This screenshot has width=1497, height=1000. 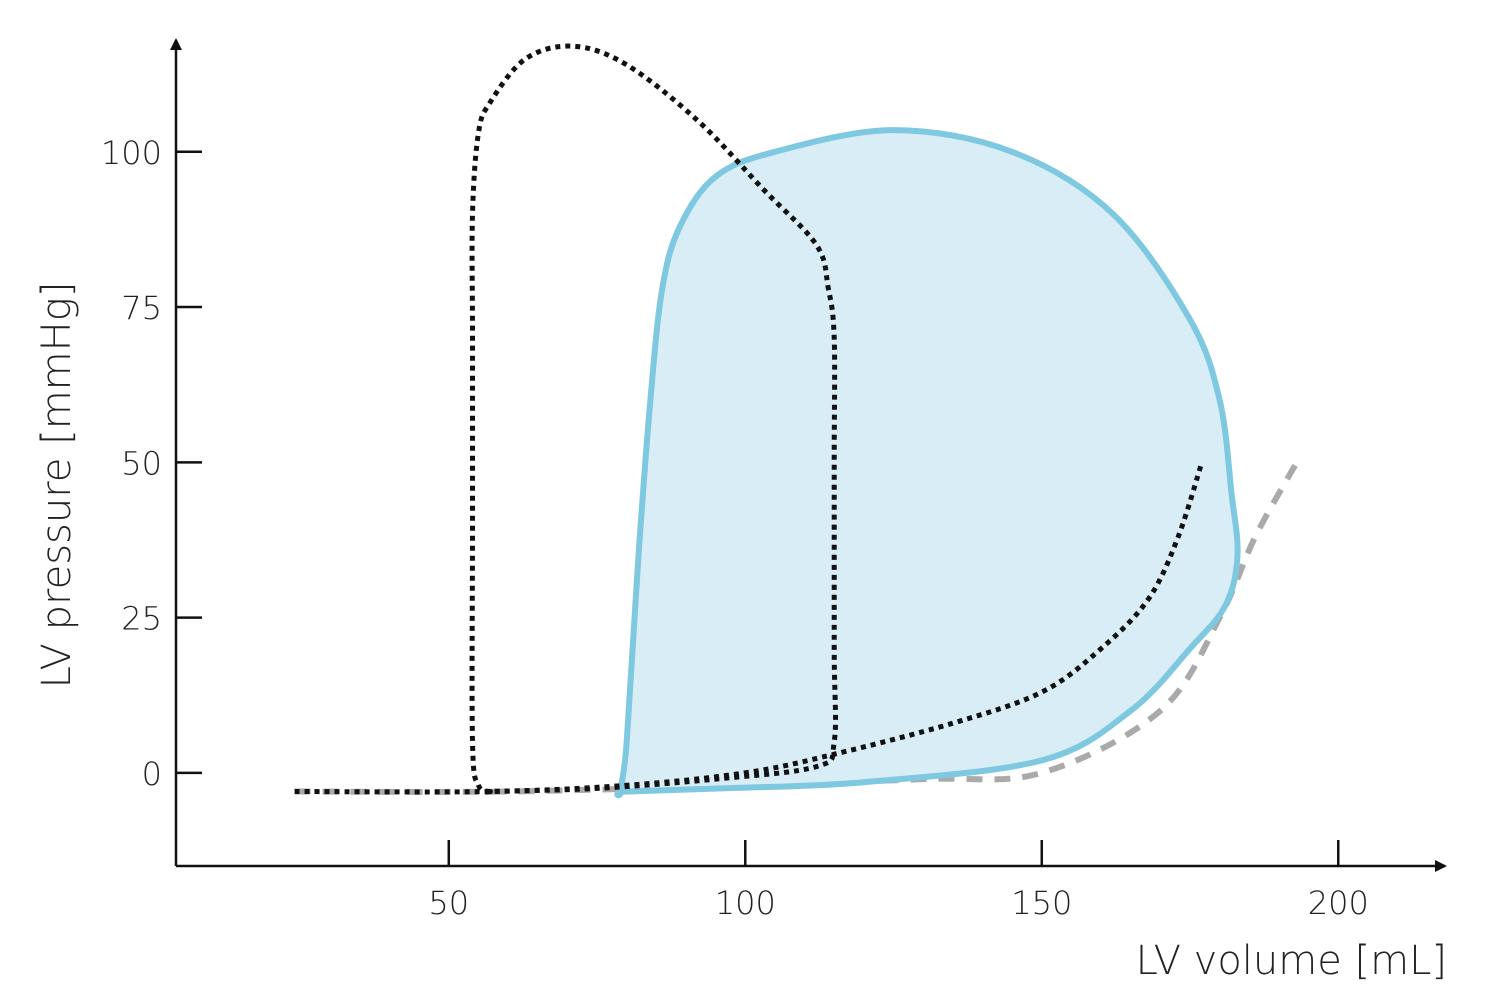 I want to click on x-tick-label: 100, so click(x=745, y=903).